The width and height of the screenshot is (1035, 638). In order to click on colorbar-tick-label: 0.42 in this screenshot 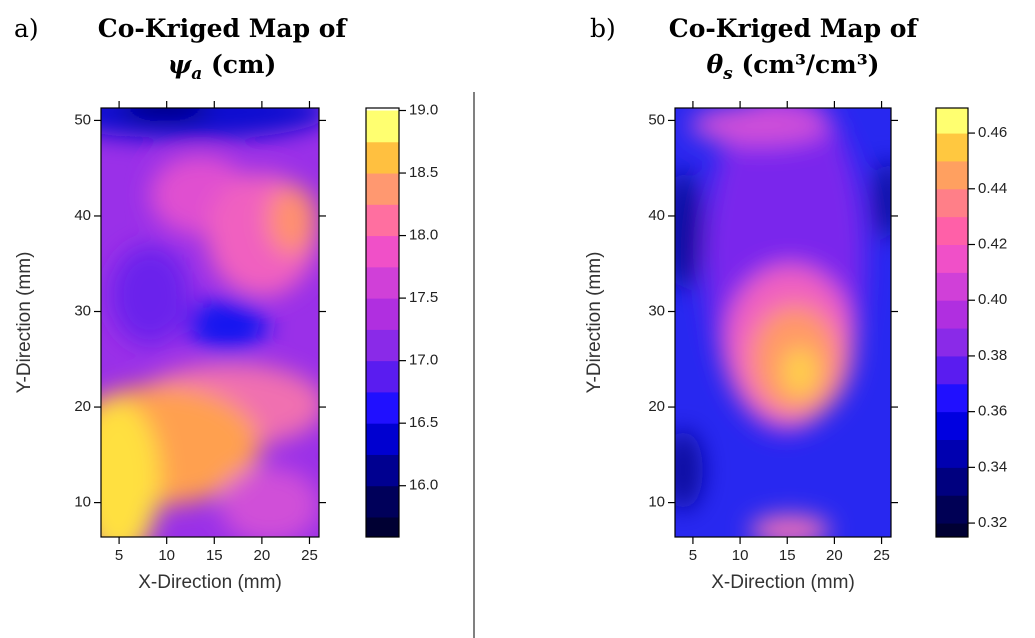, I will do `click(992, 243)`.